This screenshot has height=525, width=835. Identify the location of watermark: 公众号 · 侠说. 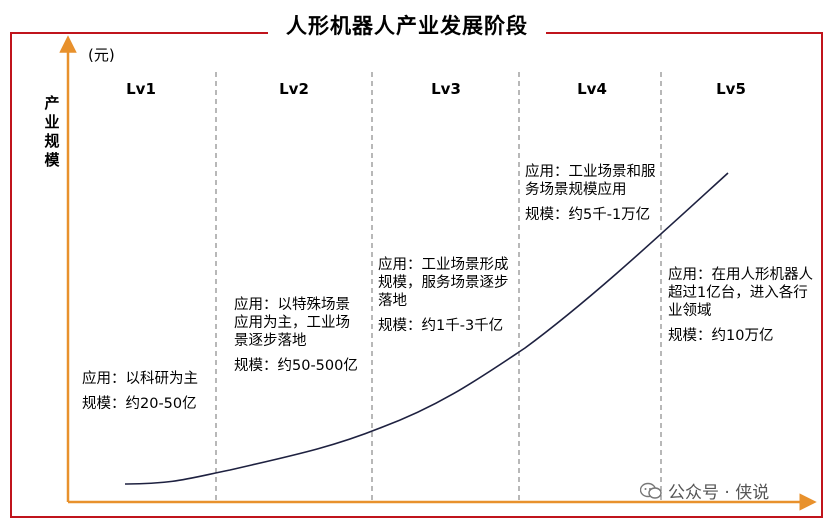
(704, 490).